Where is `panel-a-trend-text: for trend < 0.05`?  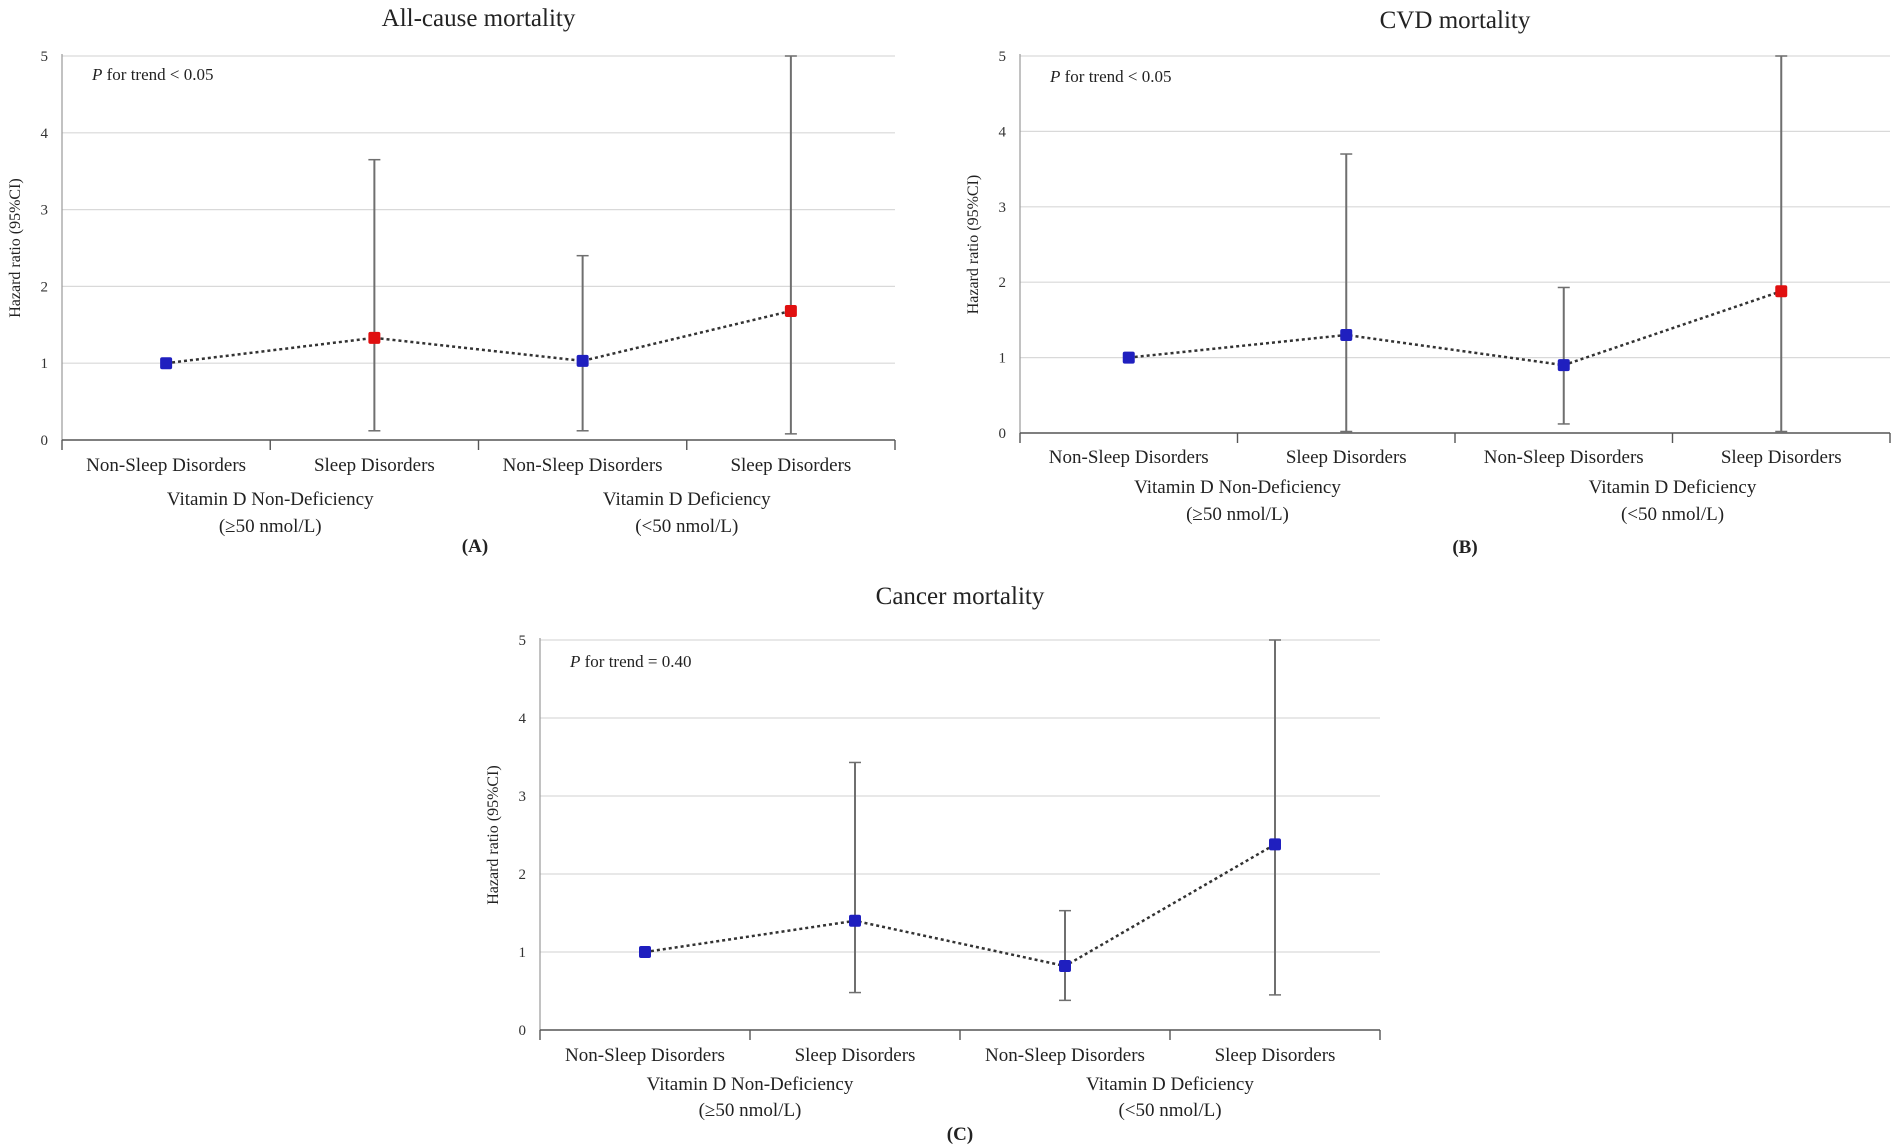
panel-a-trend-text: for trend < 0.05 is located at coordinates (157, 74).